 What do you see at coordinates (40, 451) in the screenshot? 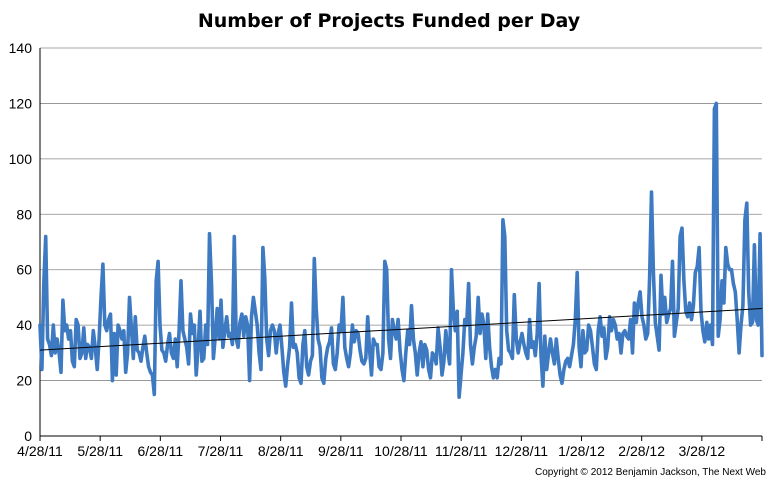
I see `x-tick-label: 4/28/11` at bounding box center [40, 451].